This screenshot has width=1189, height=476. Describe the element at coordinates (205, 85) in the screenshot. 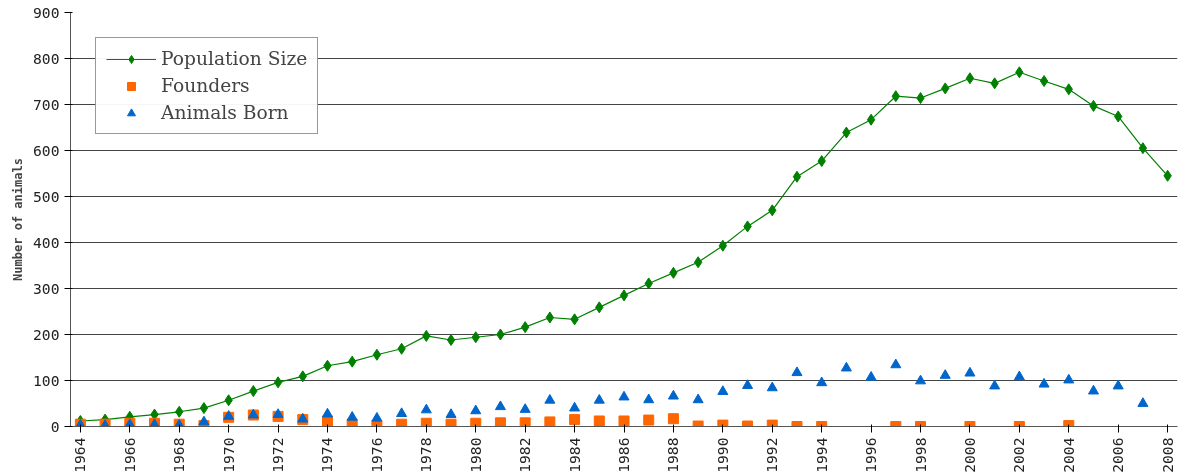

I see `legend-label: Founders` at that location.